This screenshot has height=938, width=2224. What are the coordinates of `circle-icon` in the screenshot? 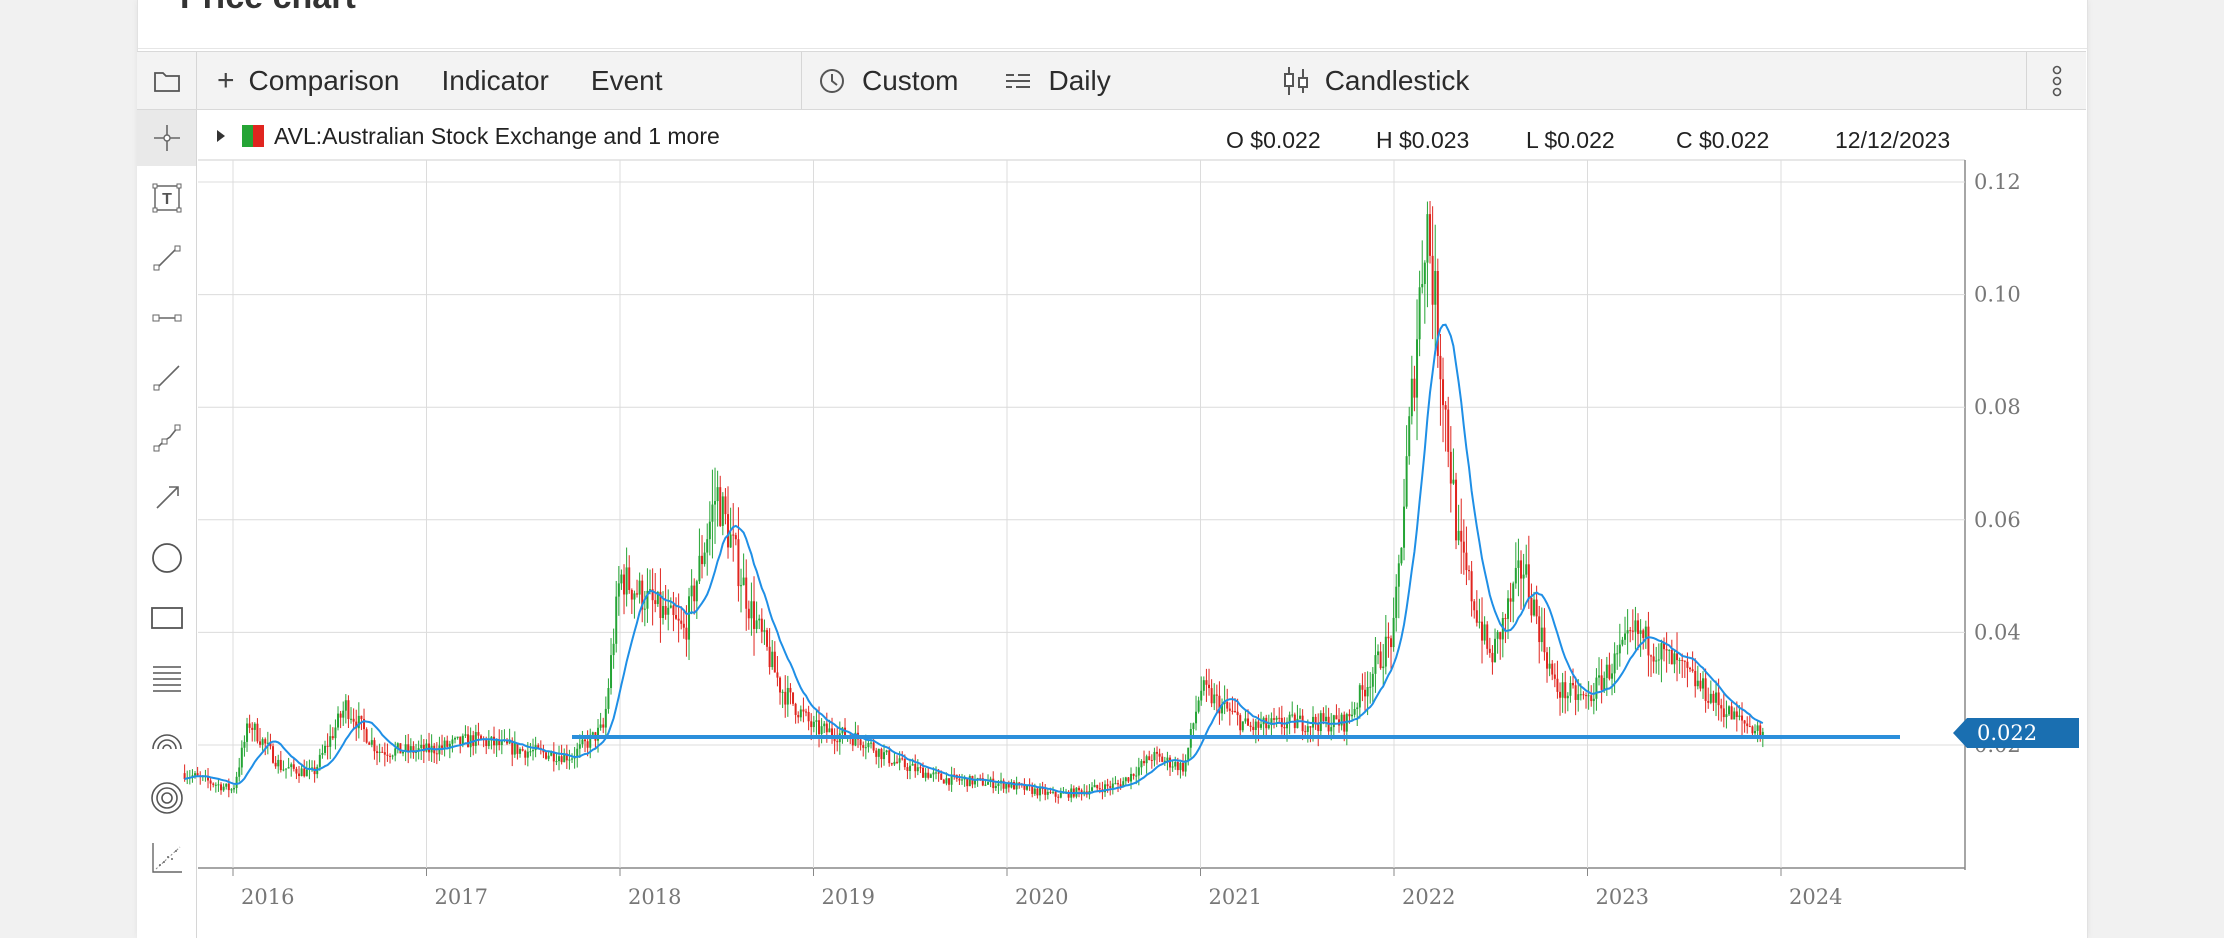 It's located at (166, 558).